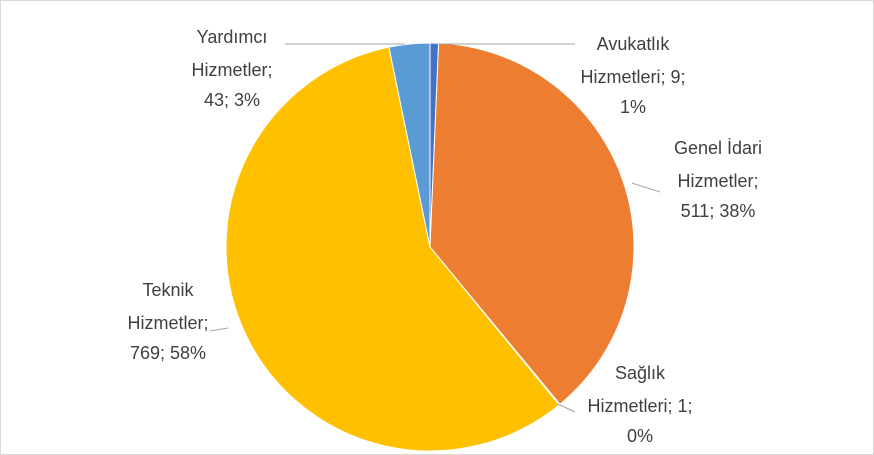 The width and height of the screenshot is (874, 455). Describe the element at coordinates (409, 145) in the screenshot. I see `pie-slice` at that location.